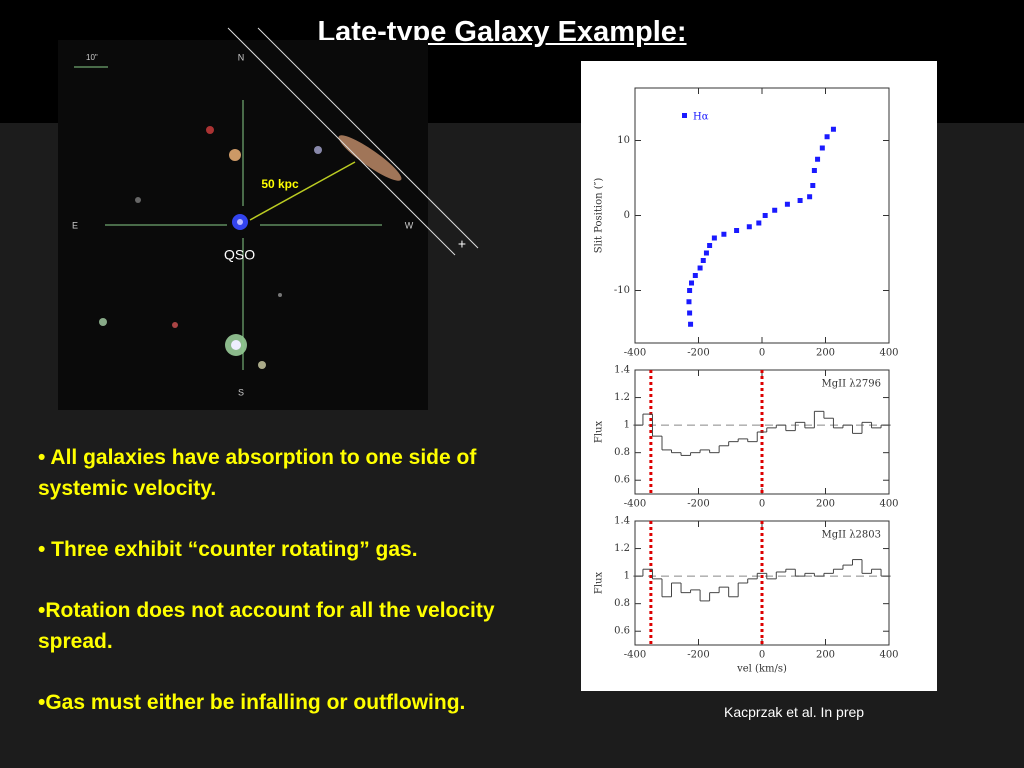 This screenshot has width=1024, height=768. What do you see at coordinates (623, 140) in the screenshot?
I see `y-tick-label: 10` at bounding box center [623, 140].